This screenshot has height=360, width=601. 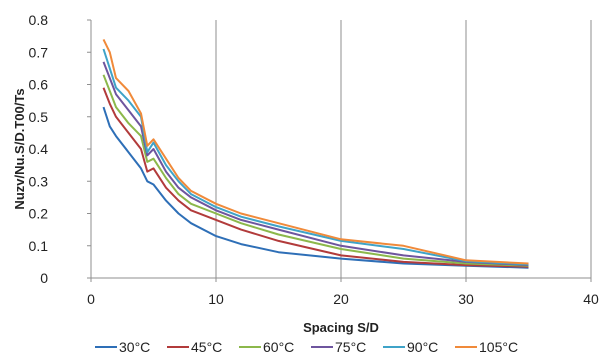 What do you see at coordinates (341, 299) in the screenshot?
I see `x-tick-label: 20` at bounding box center [341, 299].